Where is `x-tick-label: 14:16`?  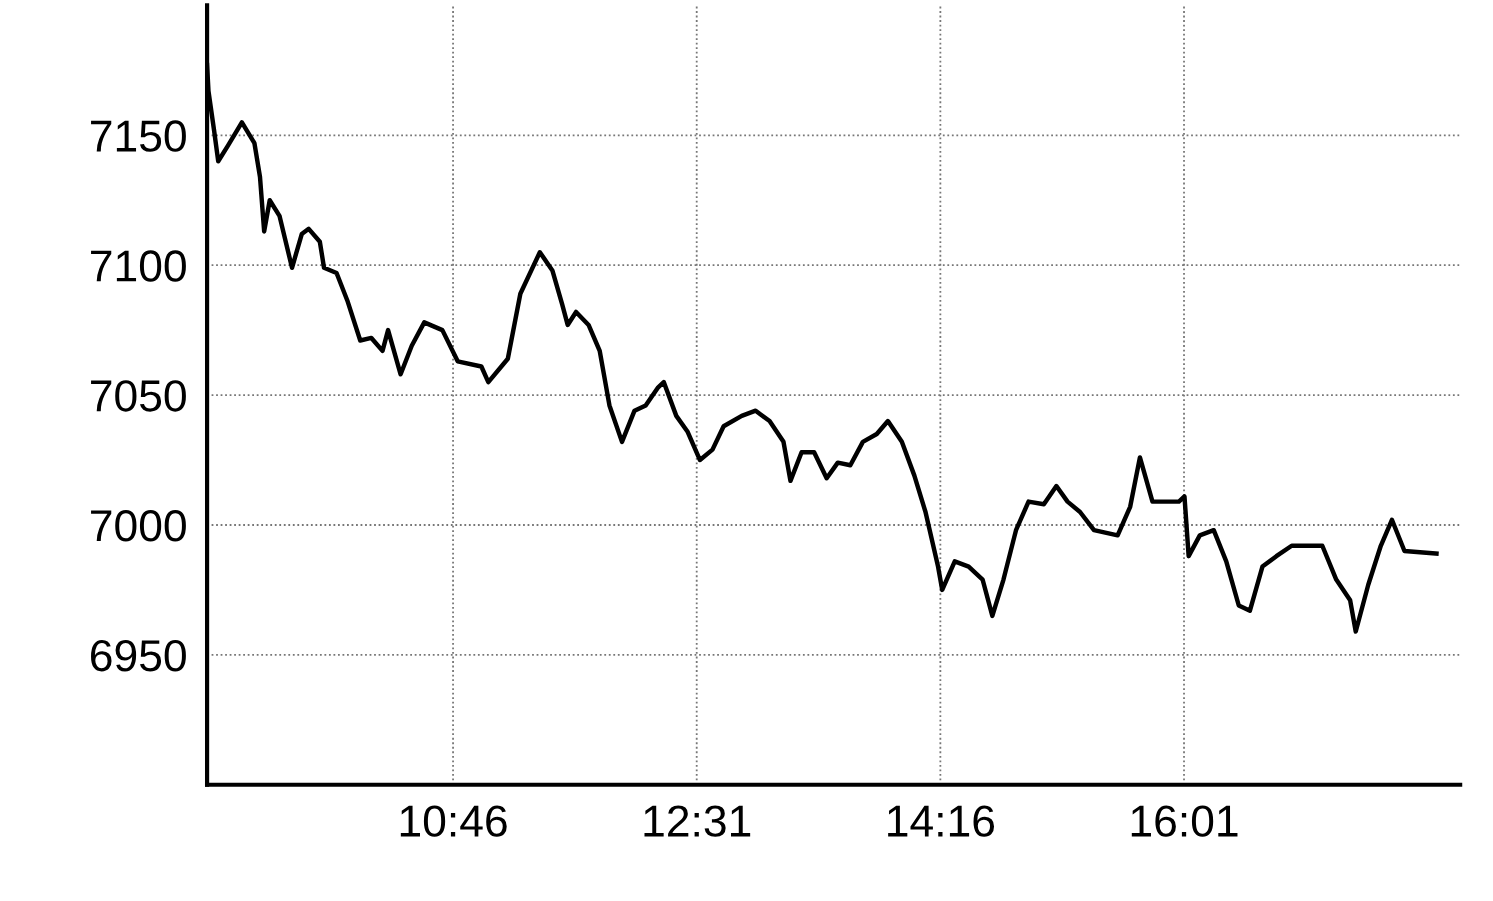 x-tick-label: 14:16 is located at coordinates (941, 821).